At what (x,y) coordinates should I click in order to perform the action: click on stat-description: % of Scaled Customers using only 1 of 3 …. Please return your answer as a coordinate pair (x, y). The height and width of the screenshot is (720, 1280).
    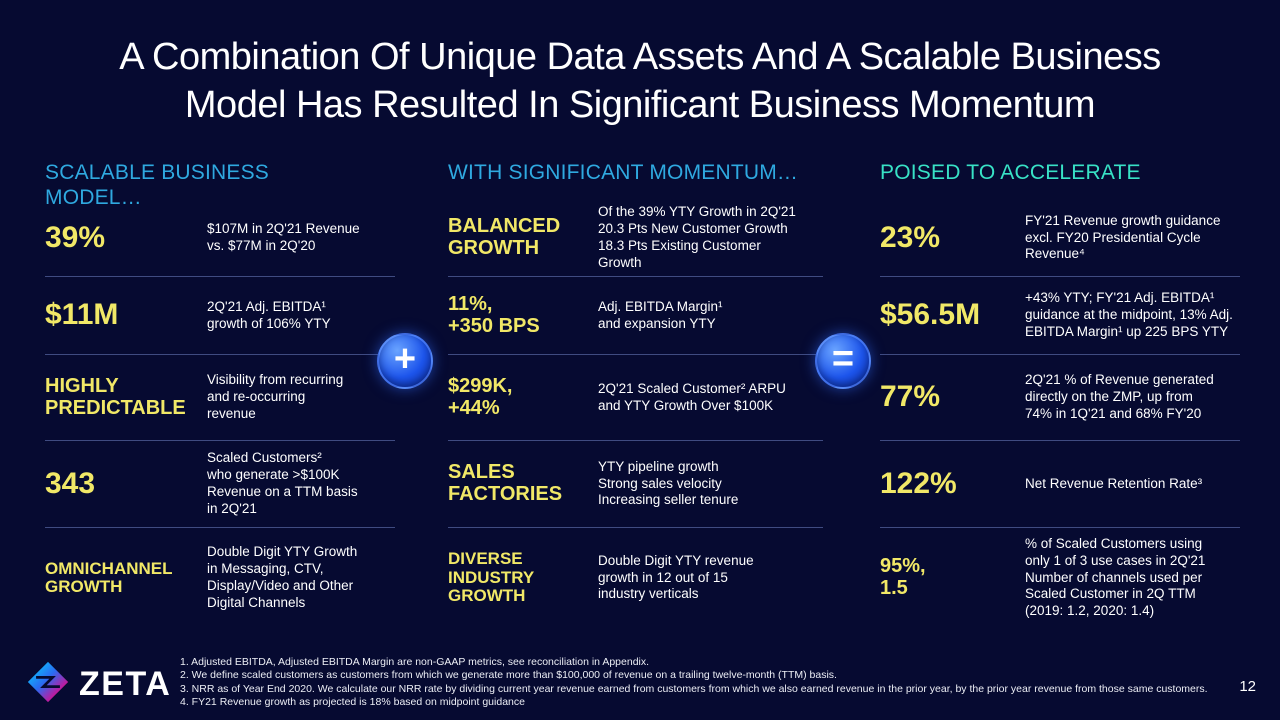
    Looking at the image, I should click on (1115, 577).